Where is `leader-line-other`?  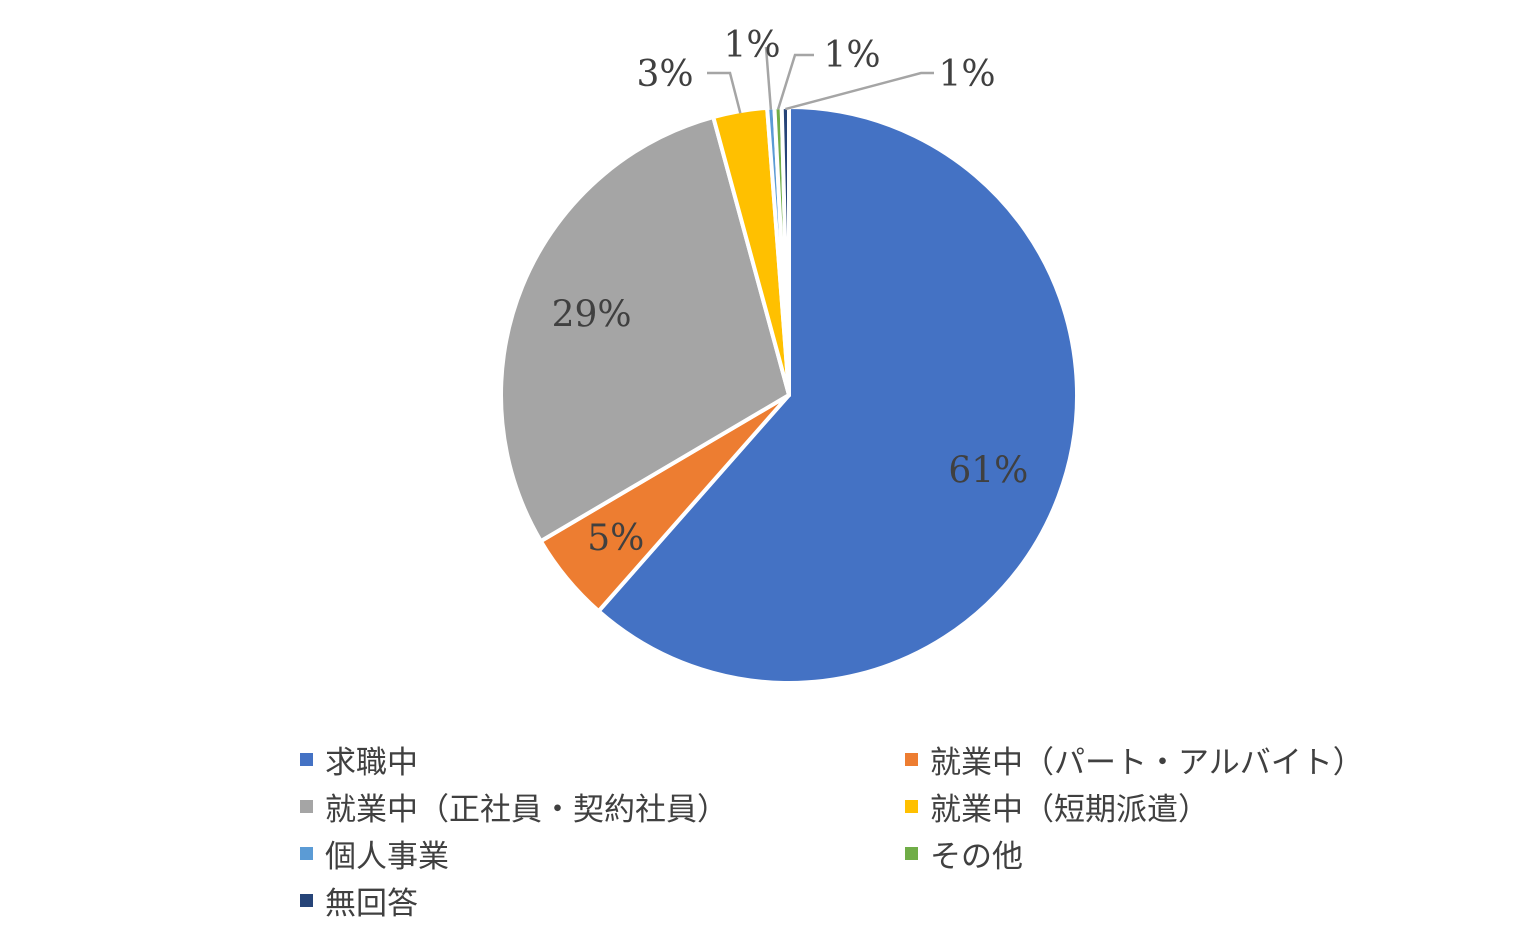
leader-line-other is located at coordinates (795, 81).